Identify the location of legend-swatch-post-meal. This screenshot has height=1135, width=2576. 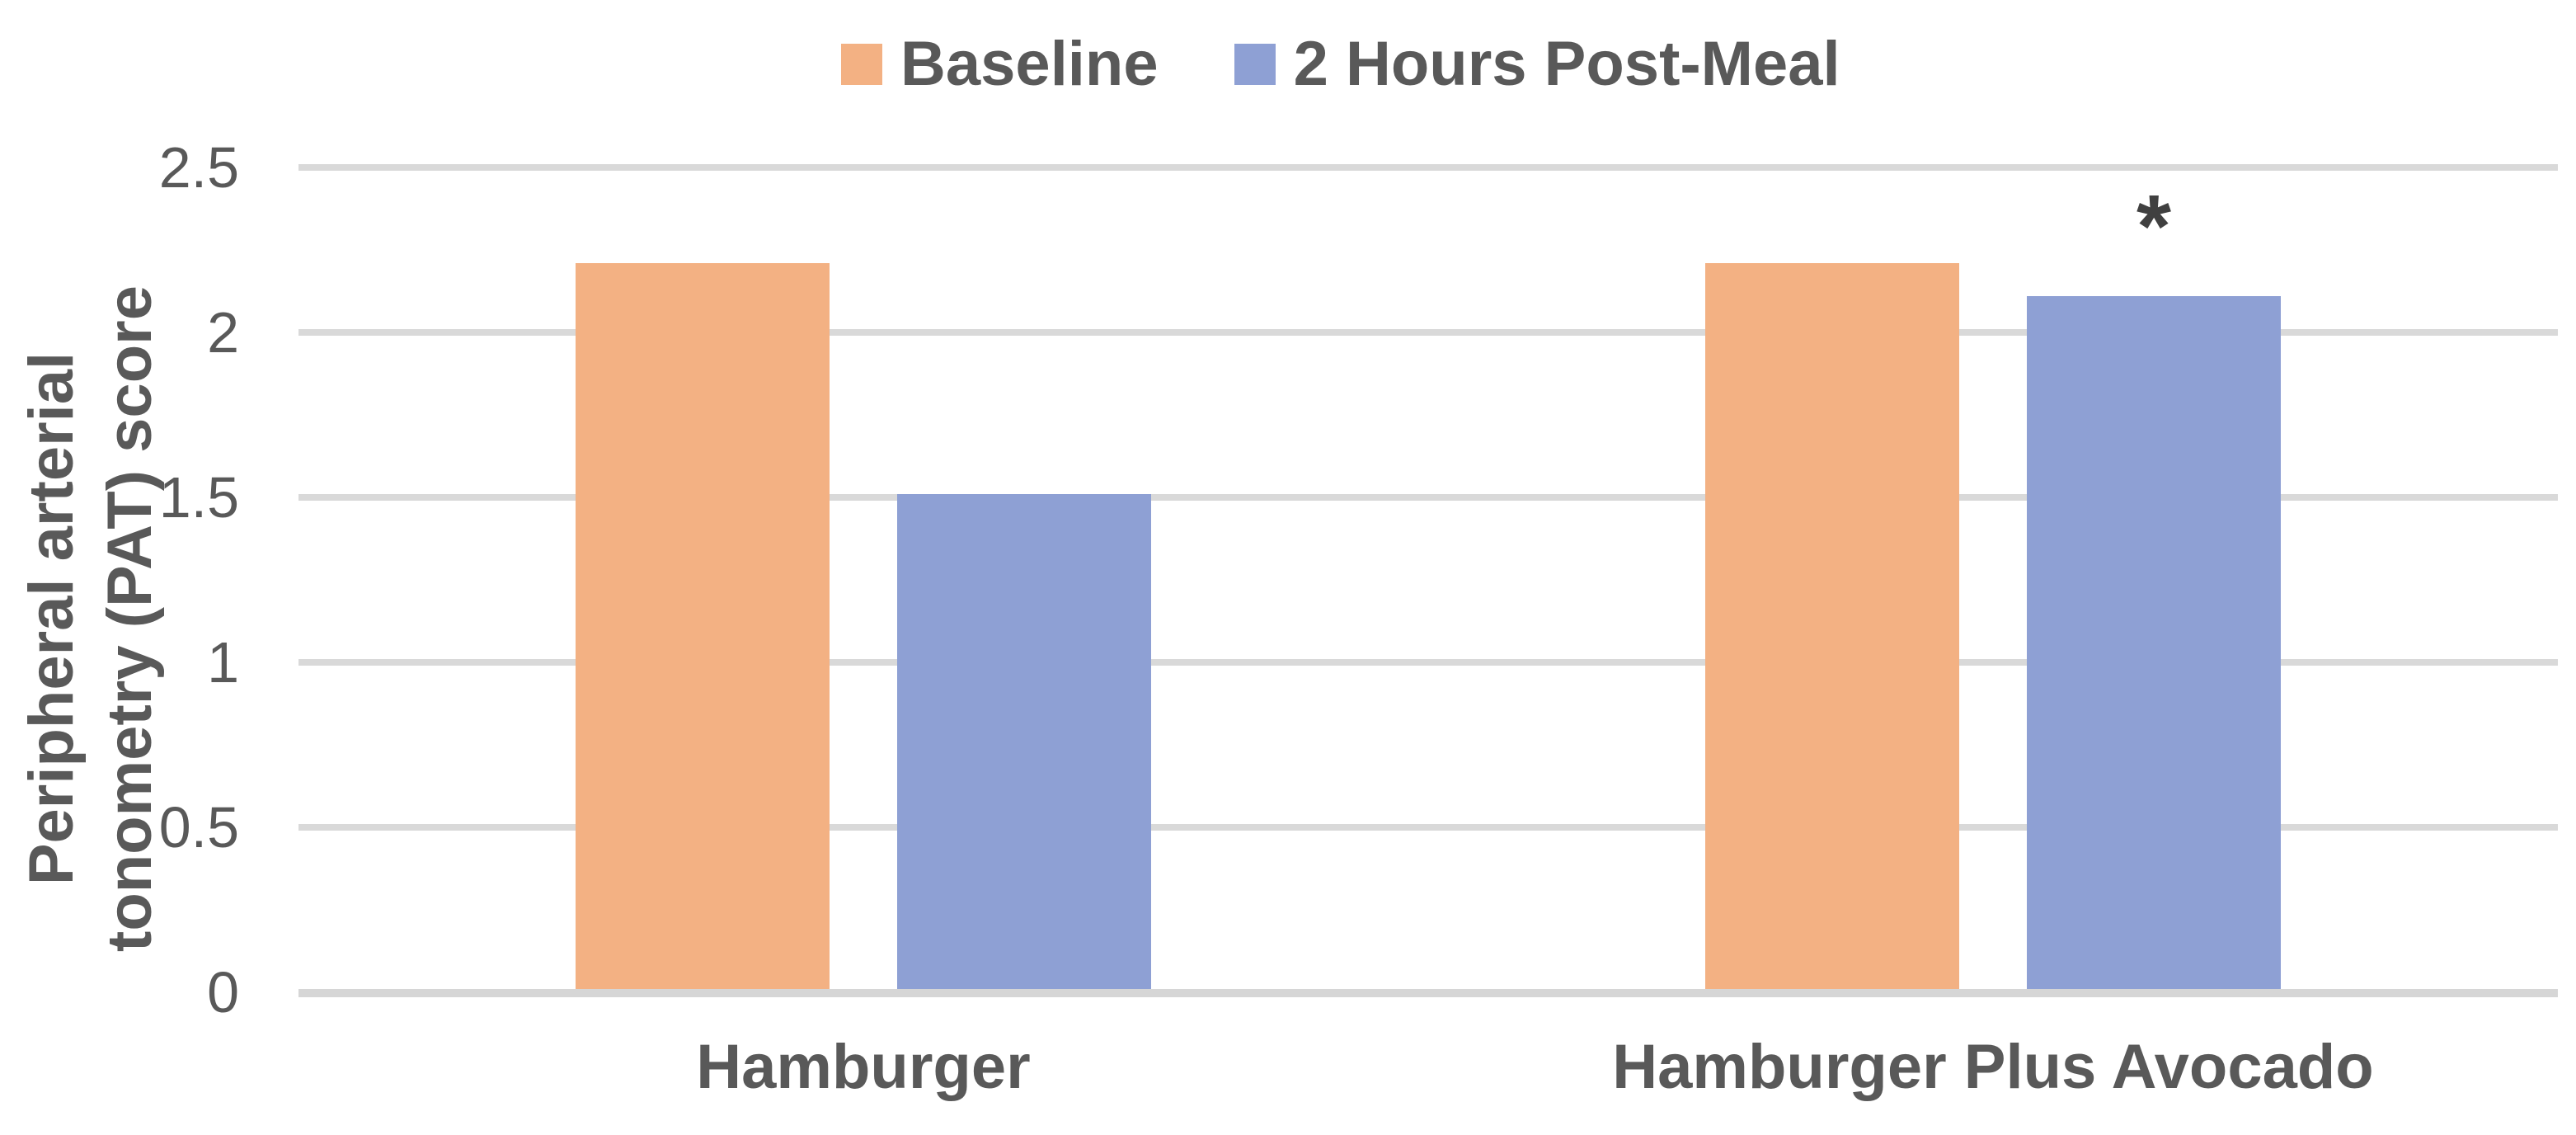
(1255, 64).